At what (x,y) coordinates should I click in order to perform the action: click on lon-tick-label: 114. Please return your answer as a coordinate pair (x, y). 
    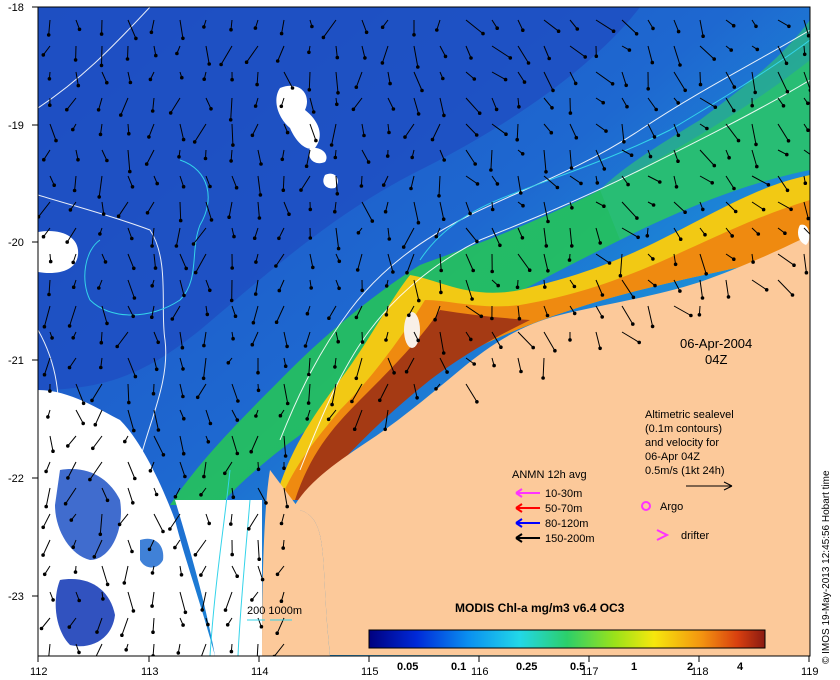
    Looking at the image, I should click on (260, 672).